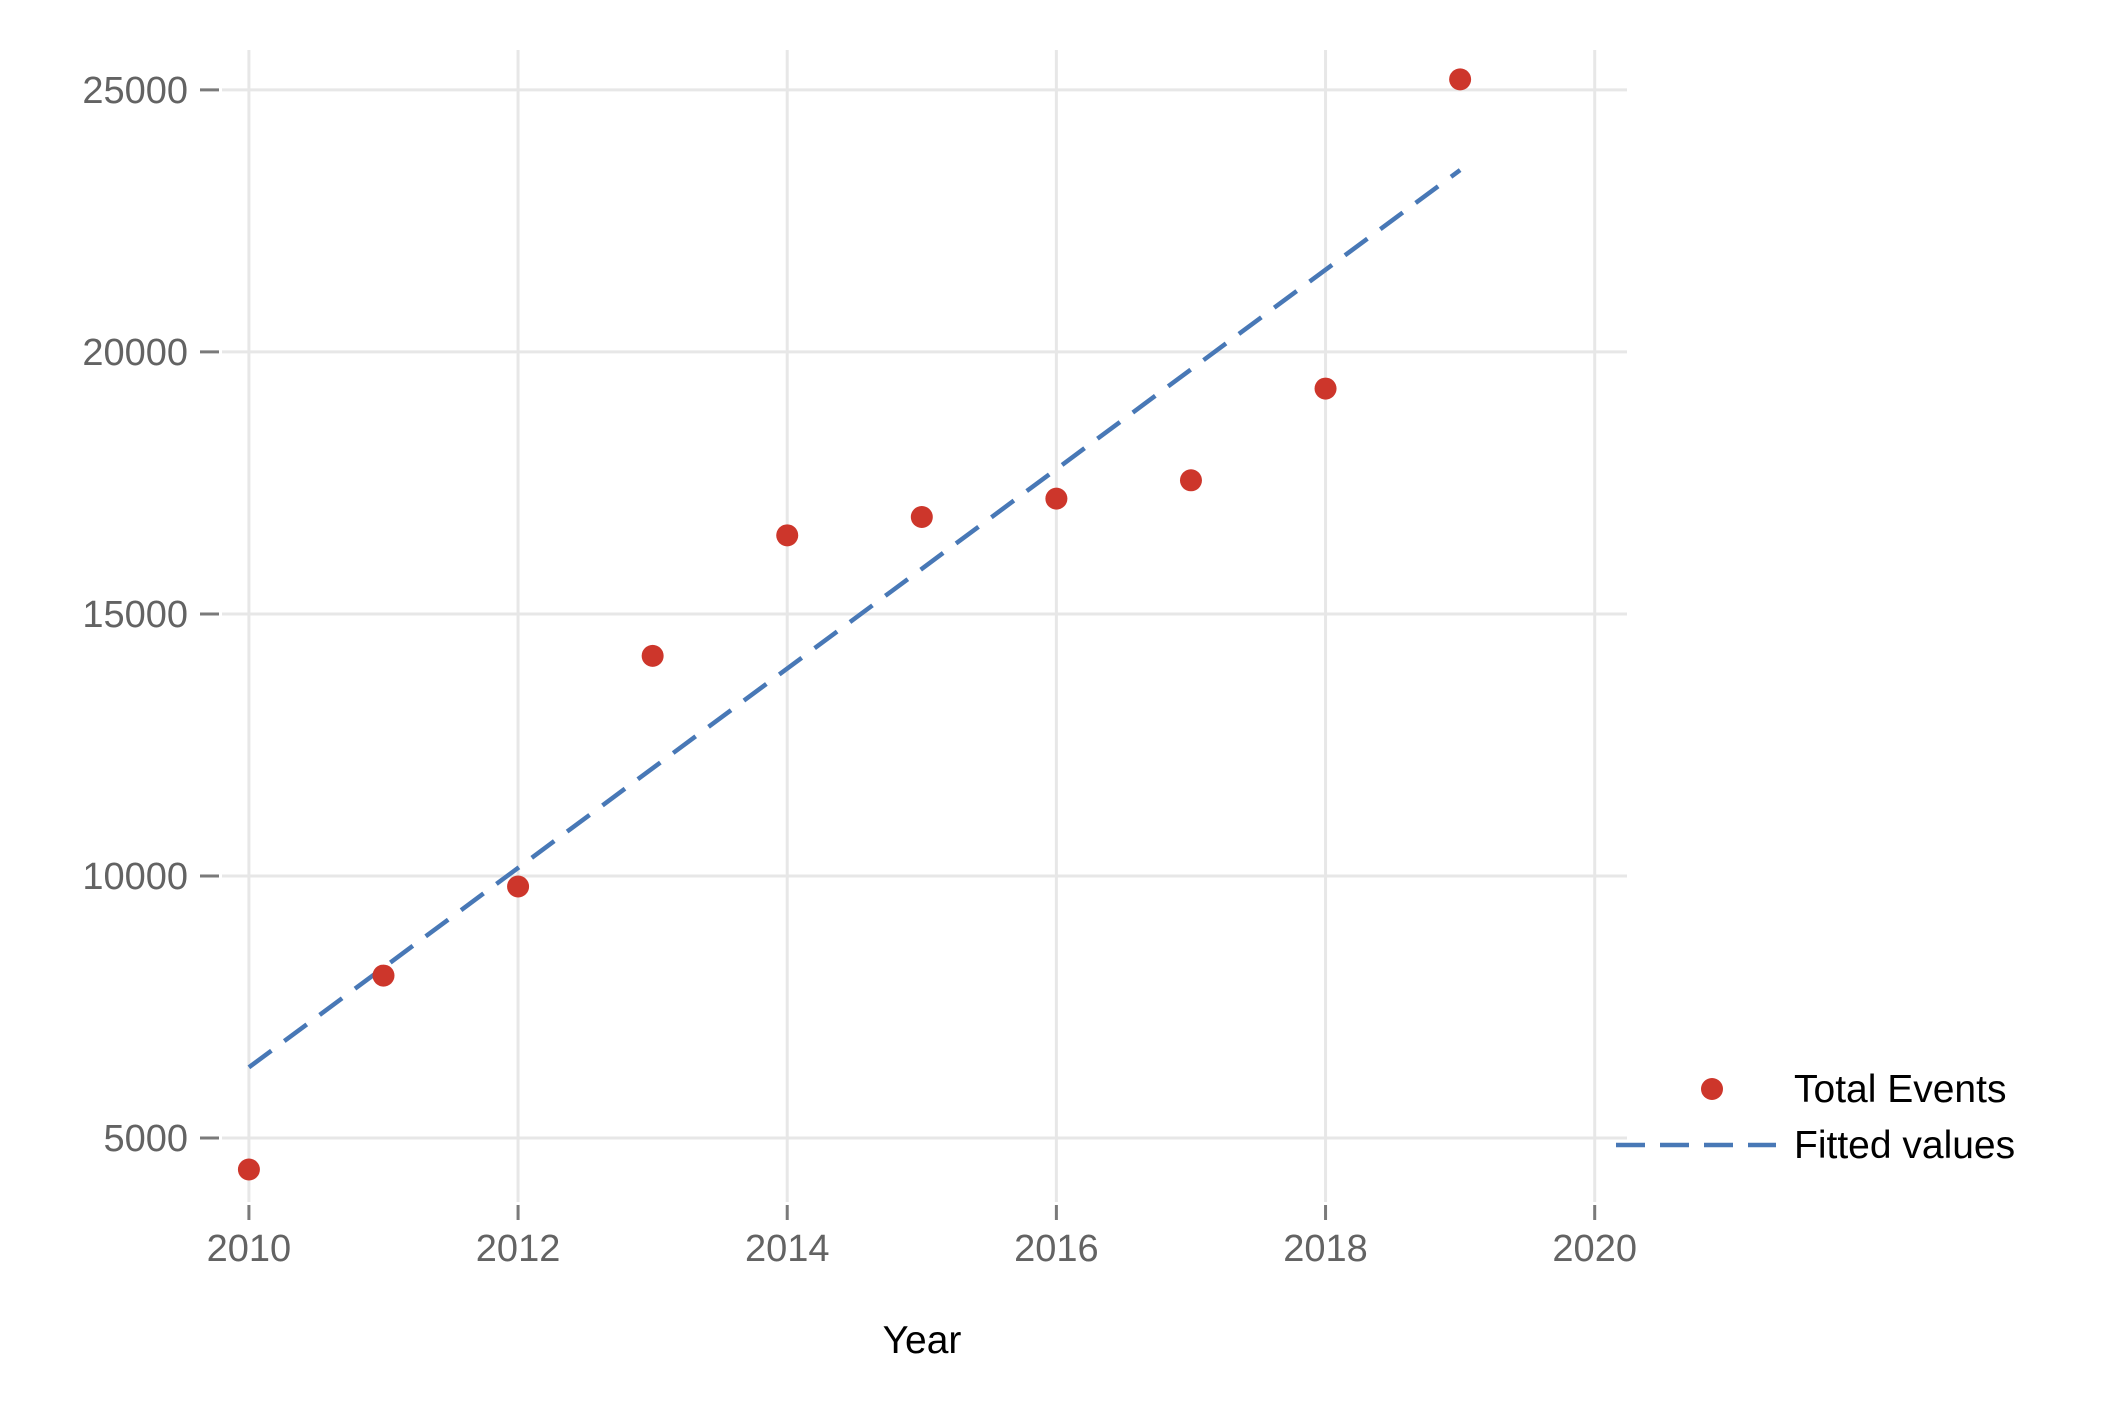 Image resolution: width=2112 pixels, height=1408 pixels. I want to click on y-tick-label: 20000, so click(135, 353).